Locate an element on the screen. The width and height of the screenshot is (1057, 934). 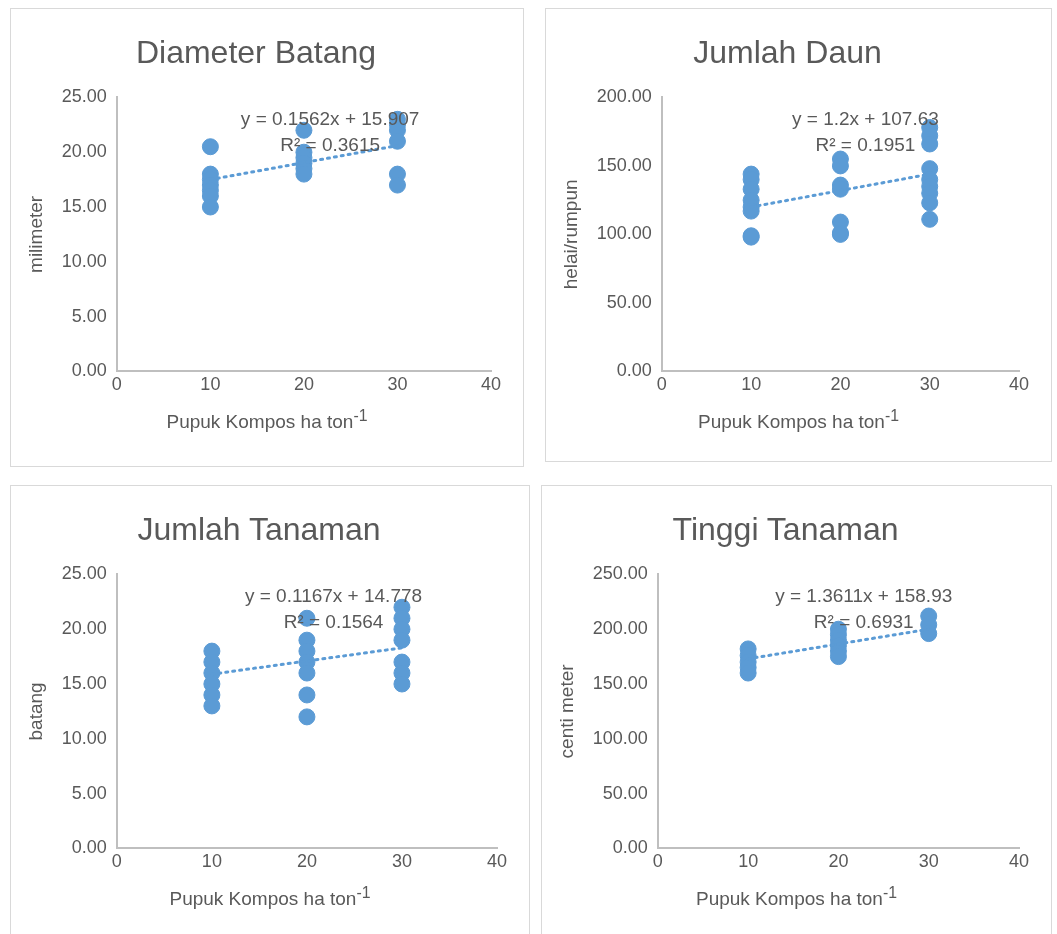
chart-title: Diameter Batang is located at coordinates (256, 52).